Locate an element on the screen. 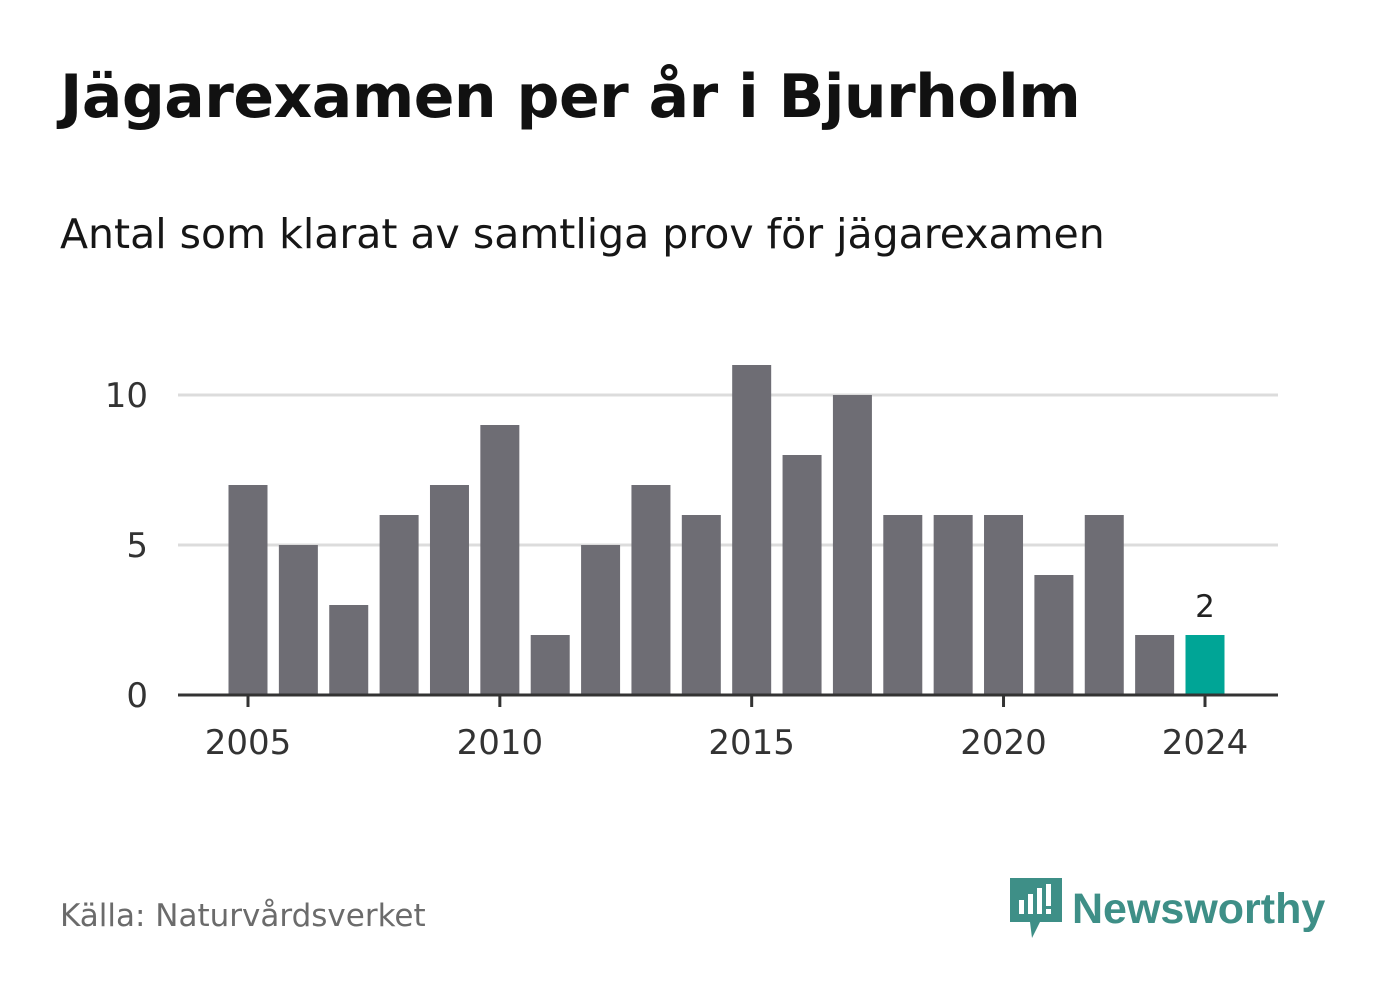  x-tick-label: 2010 is located at coordinates (500, 743).